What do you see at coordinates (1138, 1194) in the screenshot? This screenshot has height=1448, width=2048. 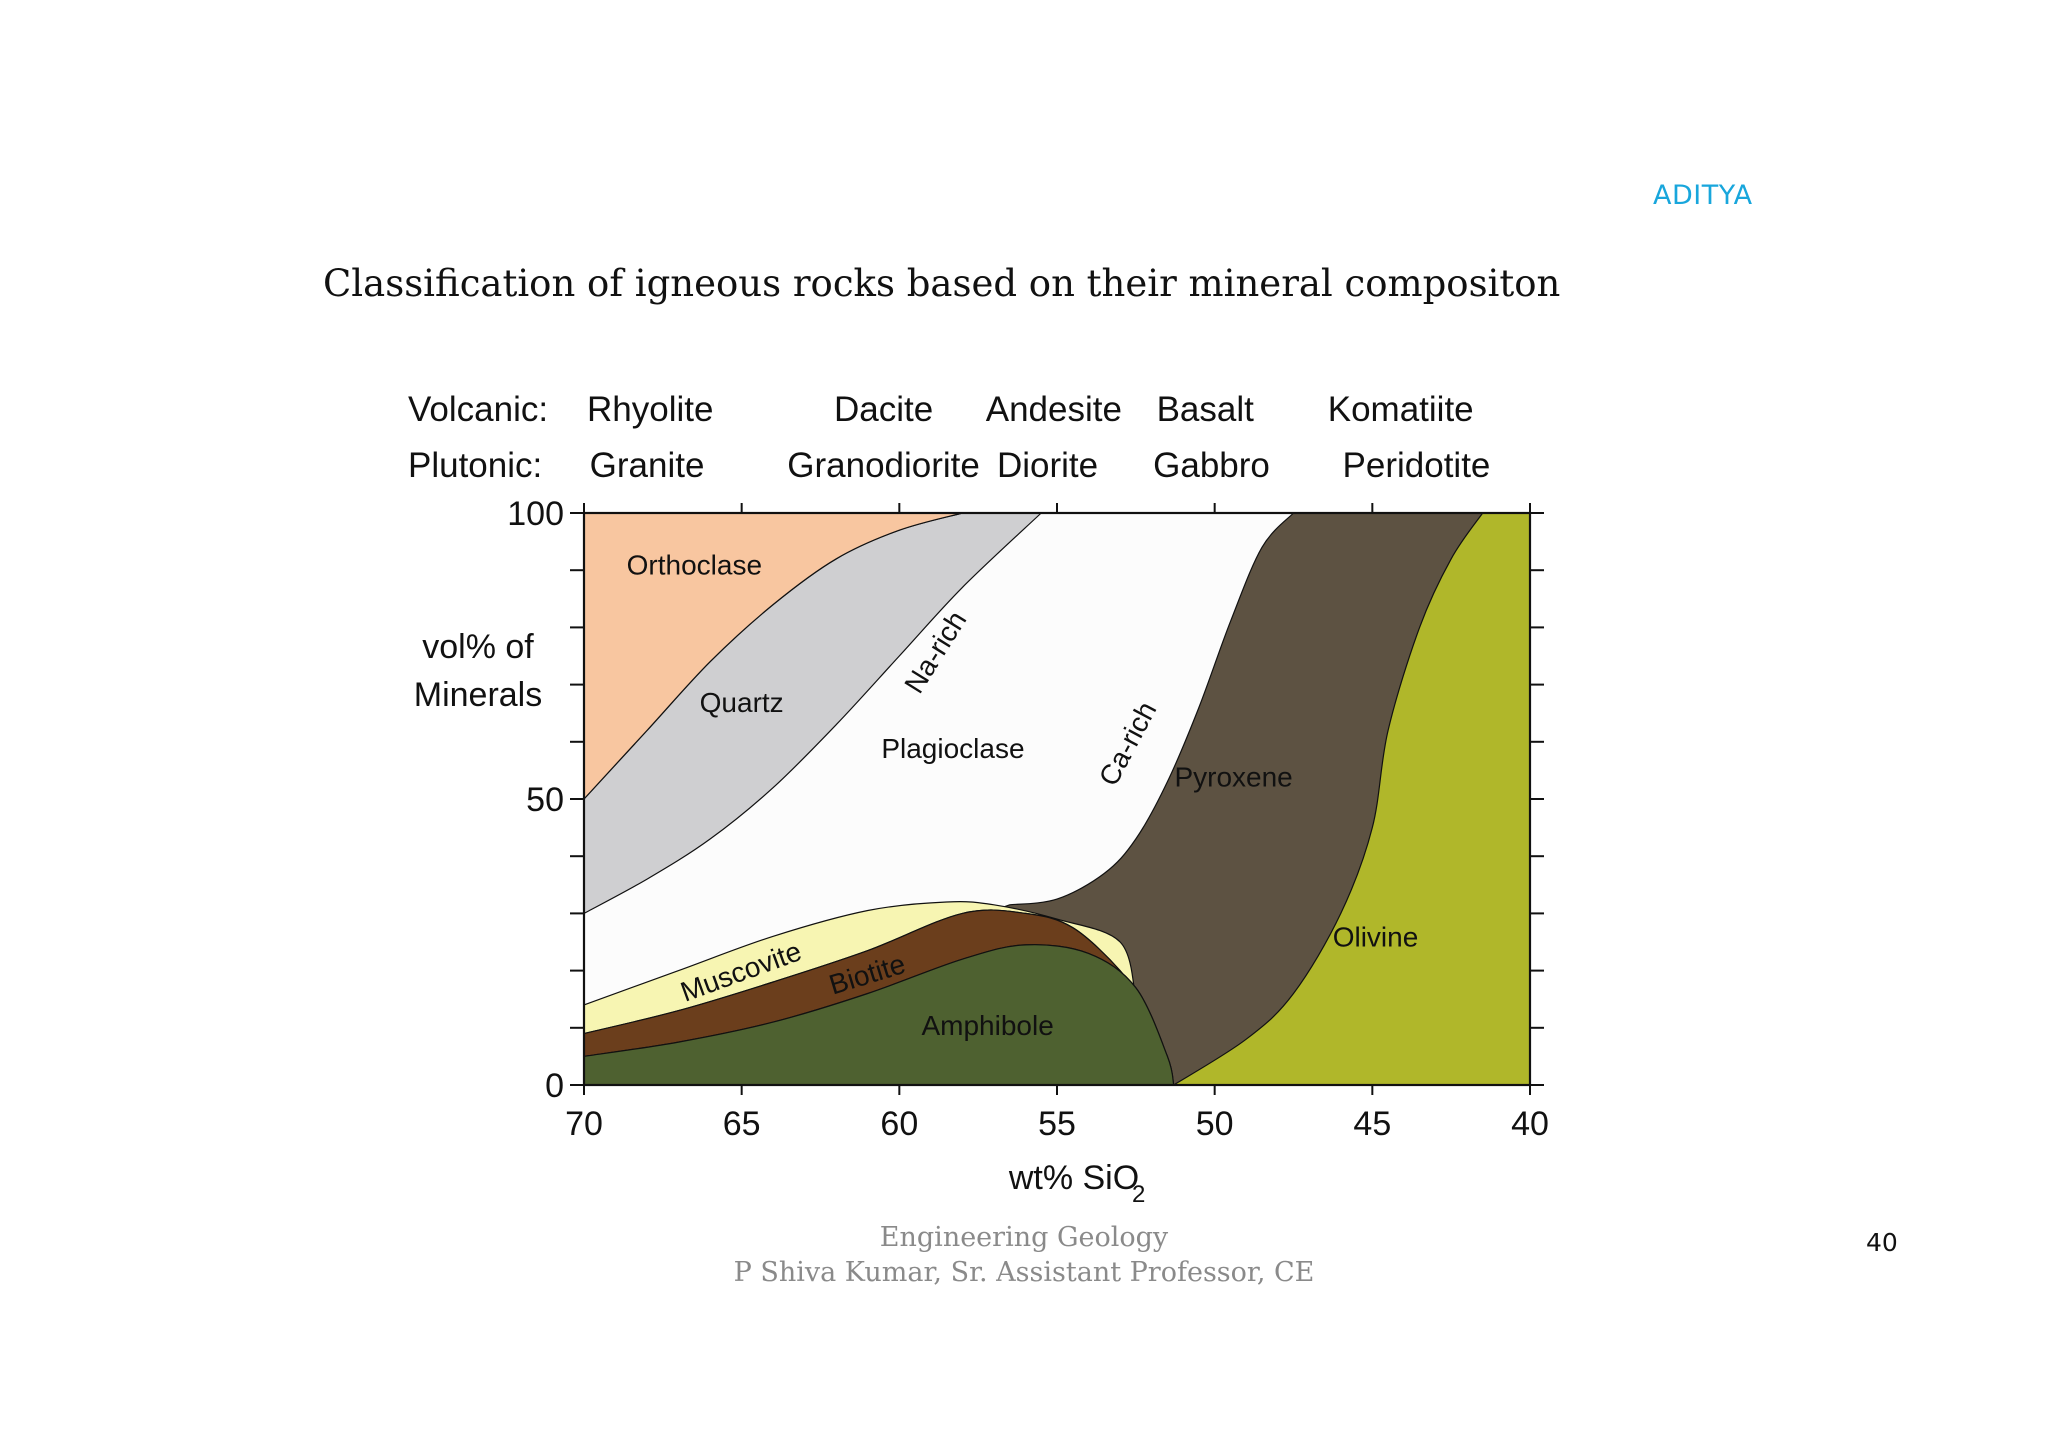 I see `x-axis-label-subscript: 2` at bounding box center [1138, 1194].